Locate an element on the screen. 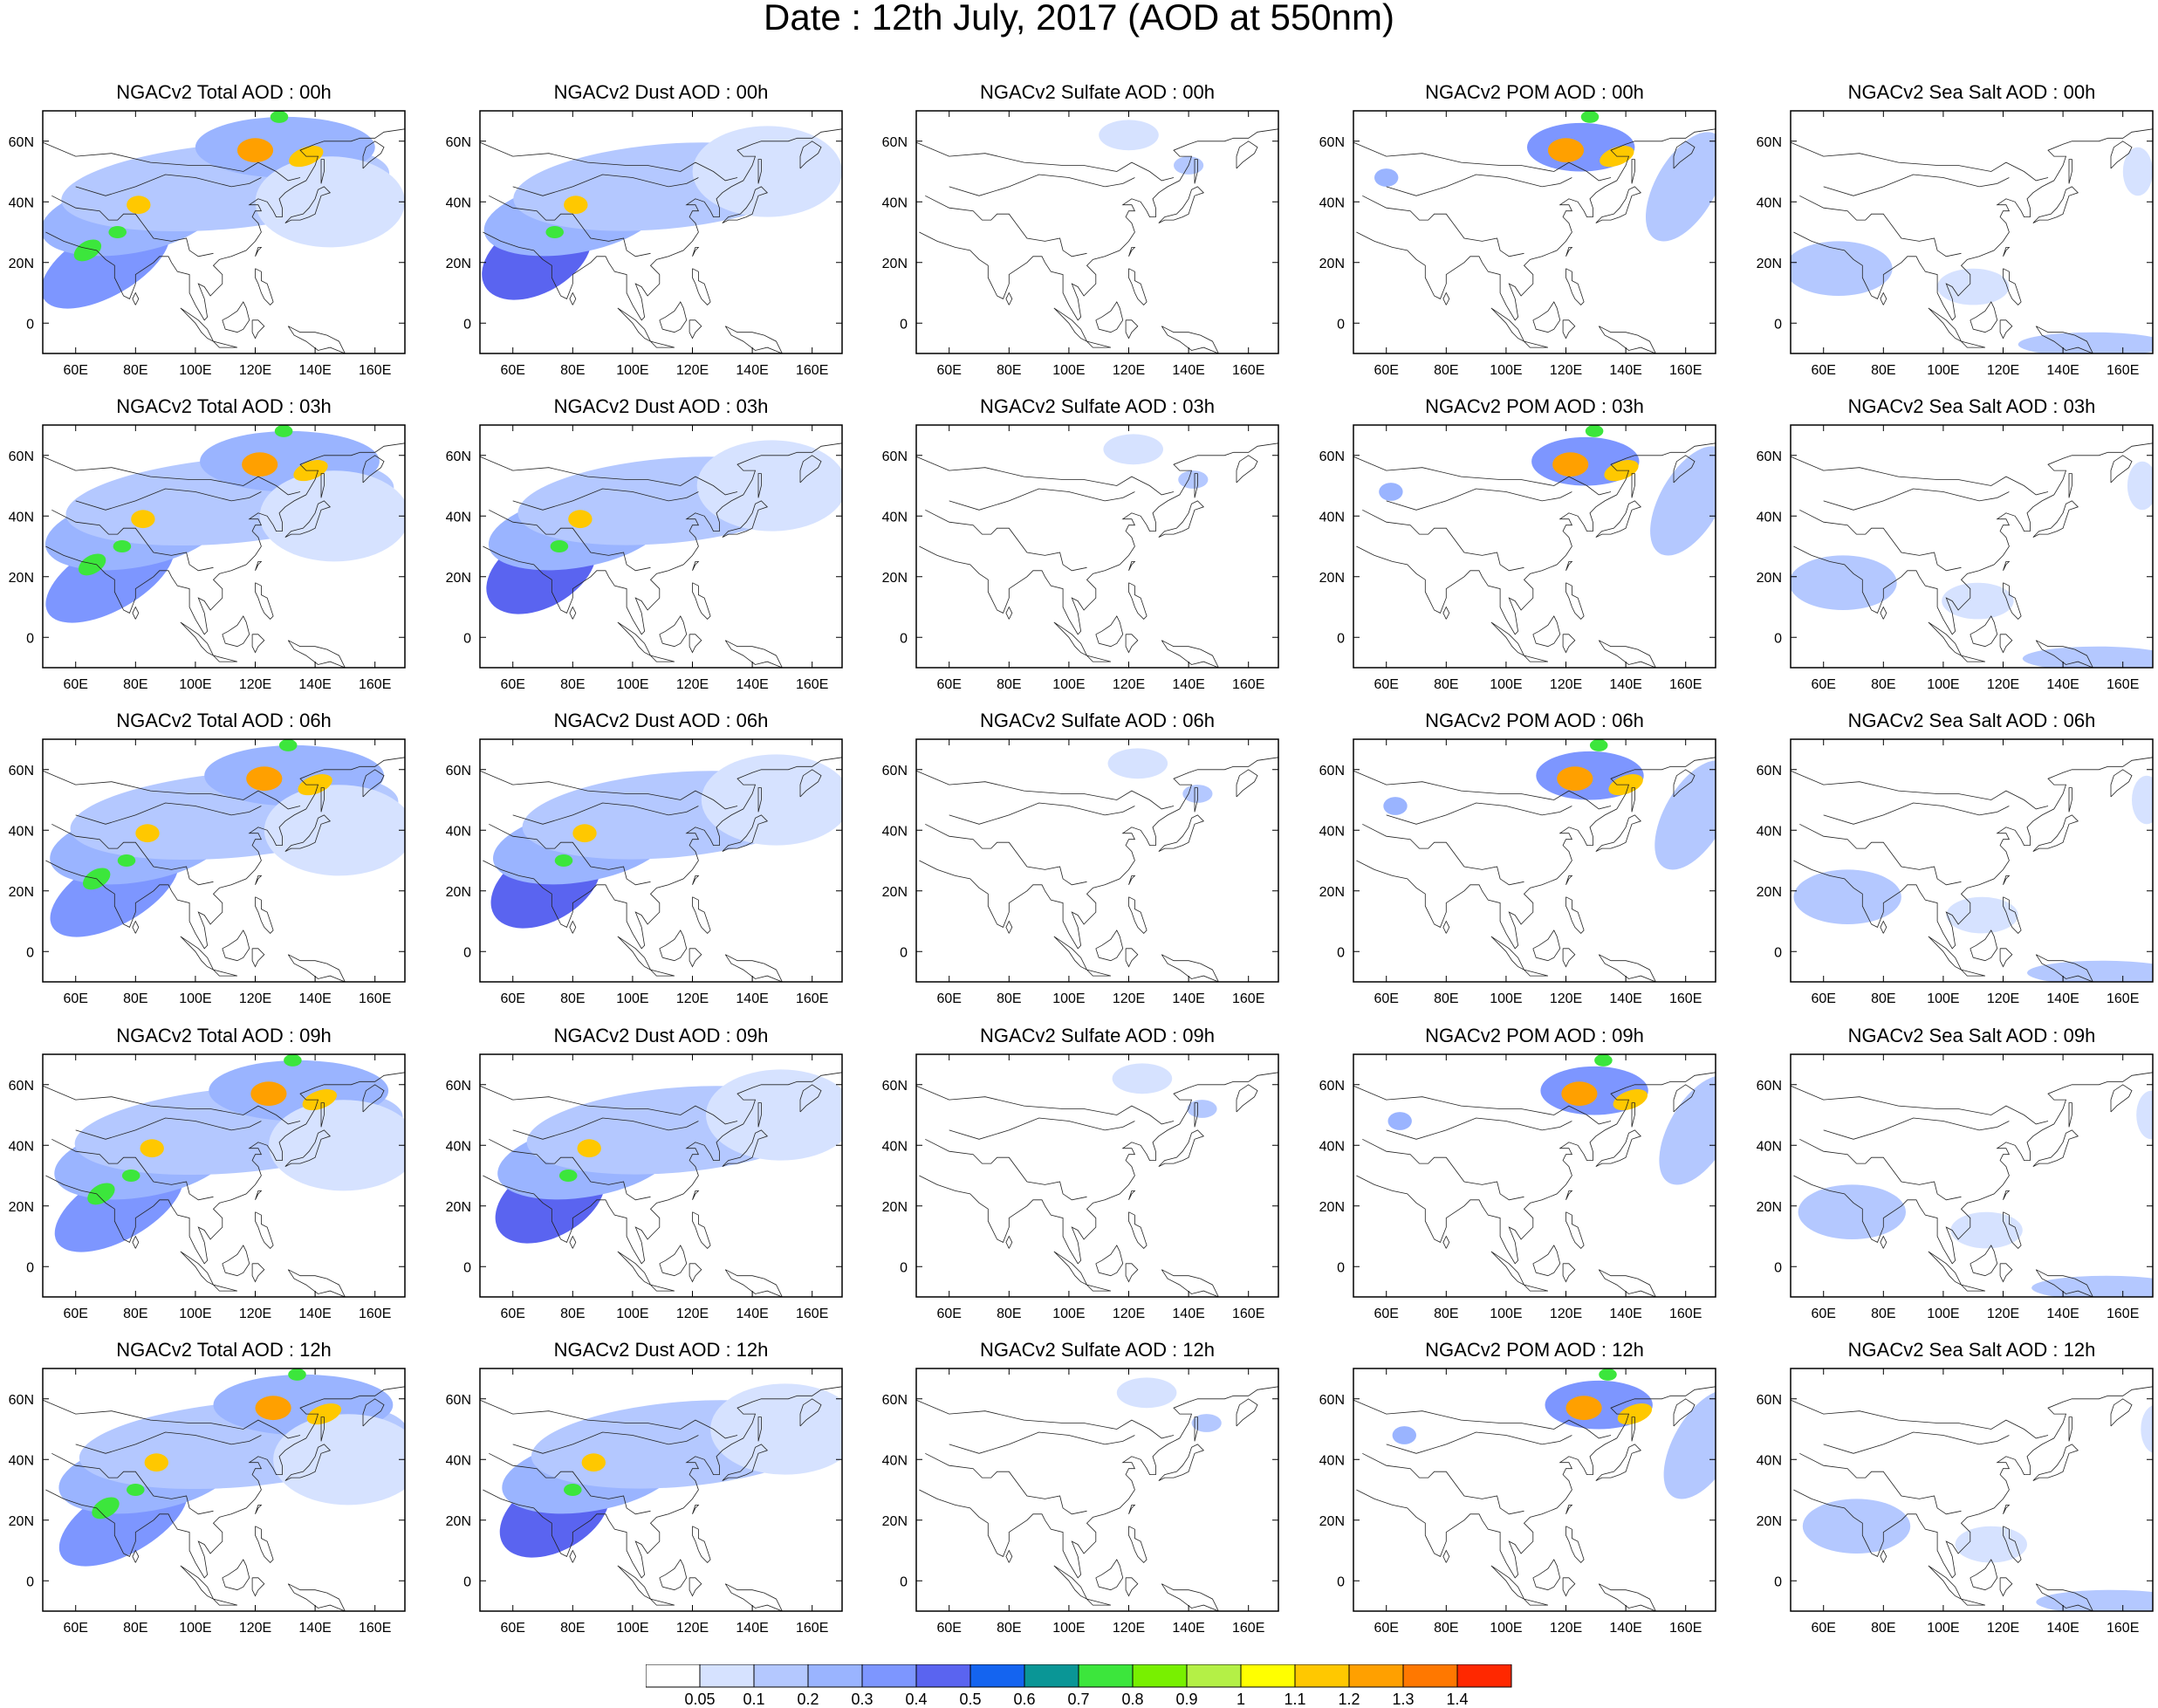 This screenshot has width=2158, height=1708. map-panel-sulfate-00h: 60E 80E 100E 120E 140E 160E 0 20N 40N 60N is located at coordinates (1080, 244).